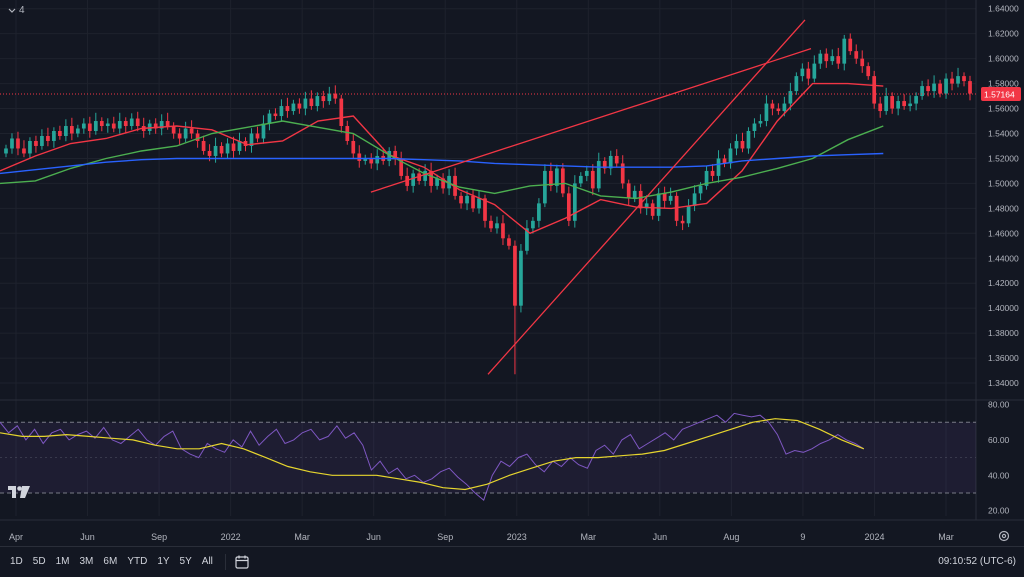 Image resolution: width=1024 pixels, height=577 pixels. What do you see at coordinates (1003, 59) in the screenshot?
I see `price-axis-label: 1.60000` at bounding box center [1003, 59].